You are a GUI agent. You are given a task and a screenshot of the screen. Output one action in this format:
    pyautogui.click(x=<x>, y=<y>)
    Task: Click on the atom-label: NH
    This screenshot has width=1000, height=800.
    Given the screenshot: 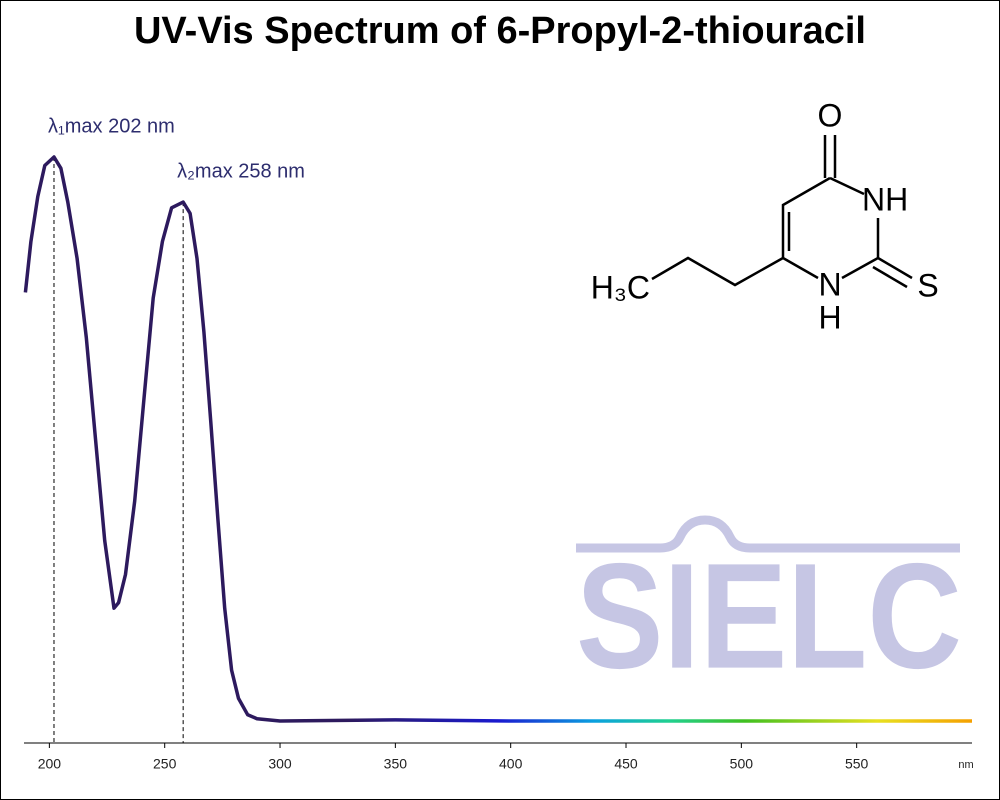 What is the action you would take?
    pyautogui.click(x=885, y=199)
    